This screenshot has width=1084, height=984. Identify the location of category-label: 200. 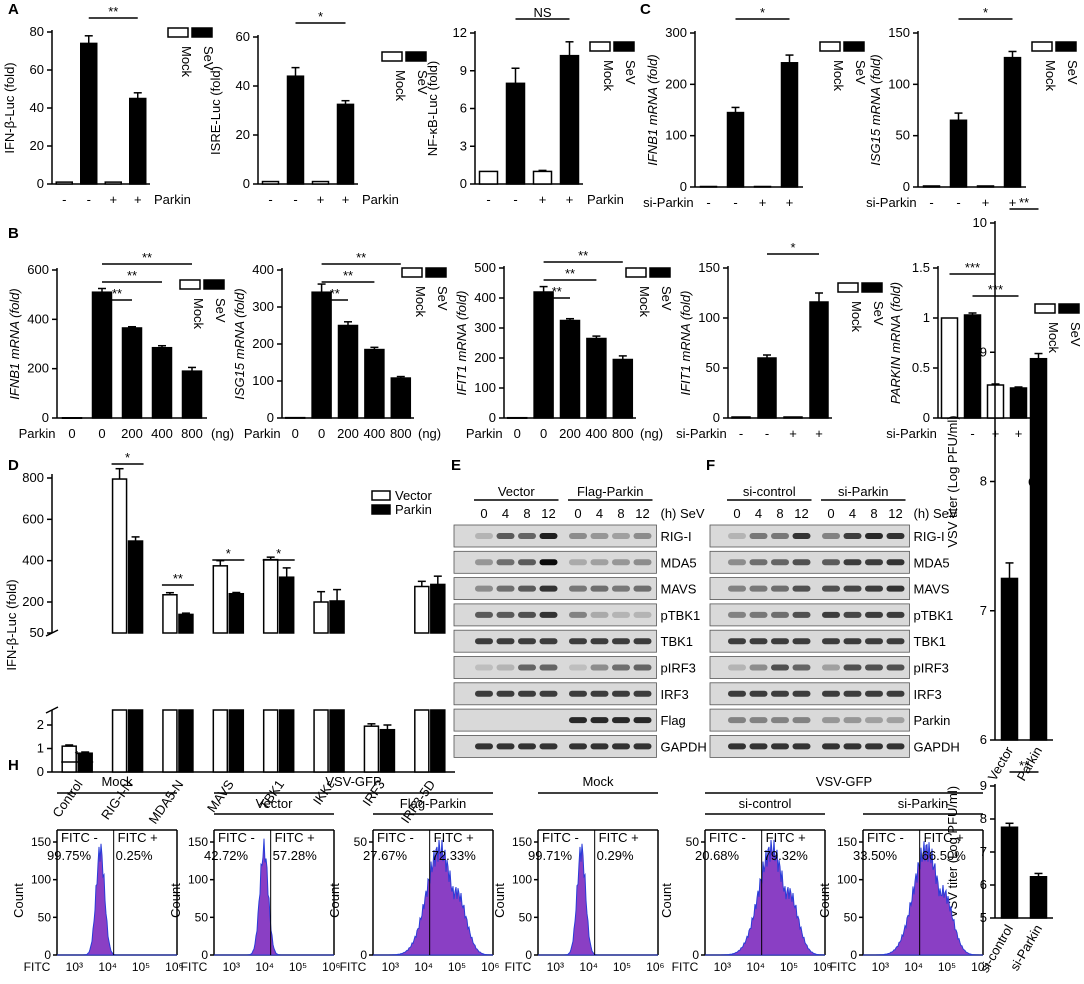
(348, 433).